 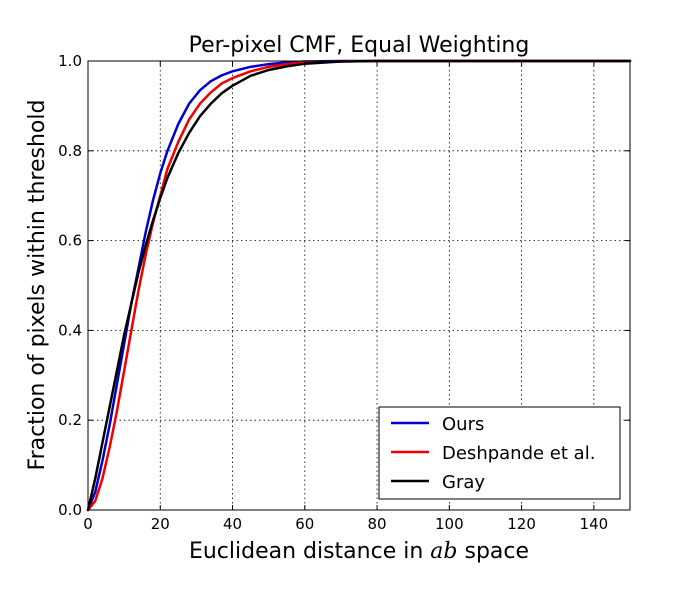 What do you see at coordinates (70, 241) in the screenshot?
I see `y-tick-label: 0.6` at bounding box center [70, 241].